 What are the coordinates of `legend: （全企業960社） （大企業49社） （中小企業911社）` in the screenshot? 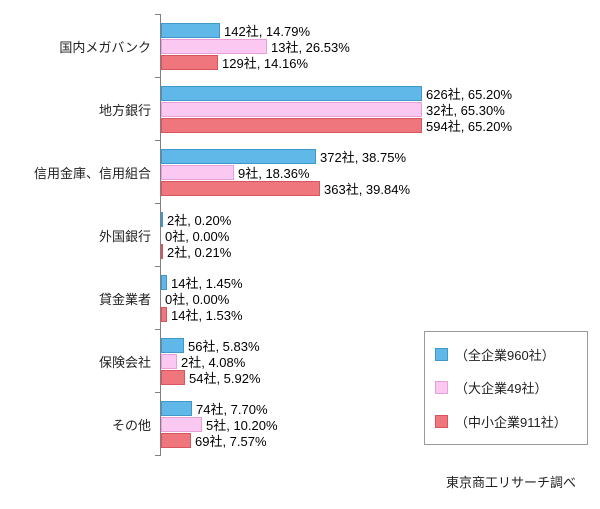 It's located at (506, 388).